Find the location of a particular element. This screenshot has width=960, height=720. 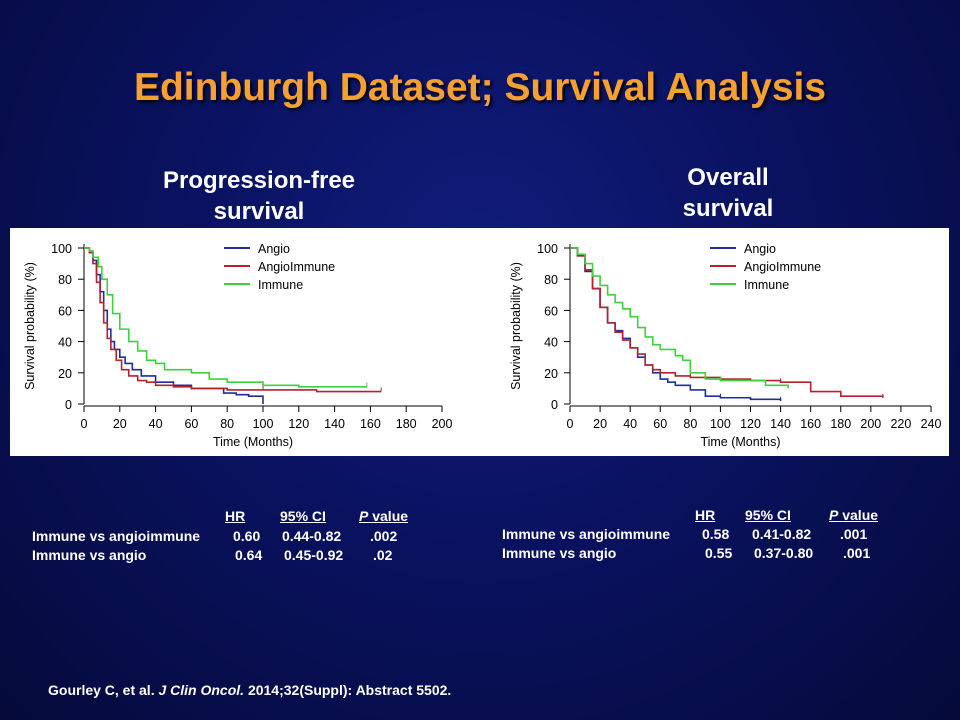

os-subtitle-line2: survival is located at coordinates (728, 208).